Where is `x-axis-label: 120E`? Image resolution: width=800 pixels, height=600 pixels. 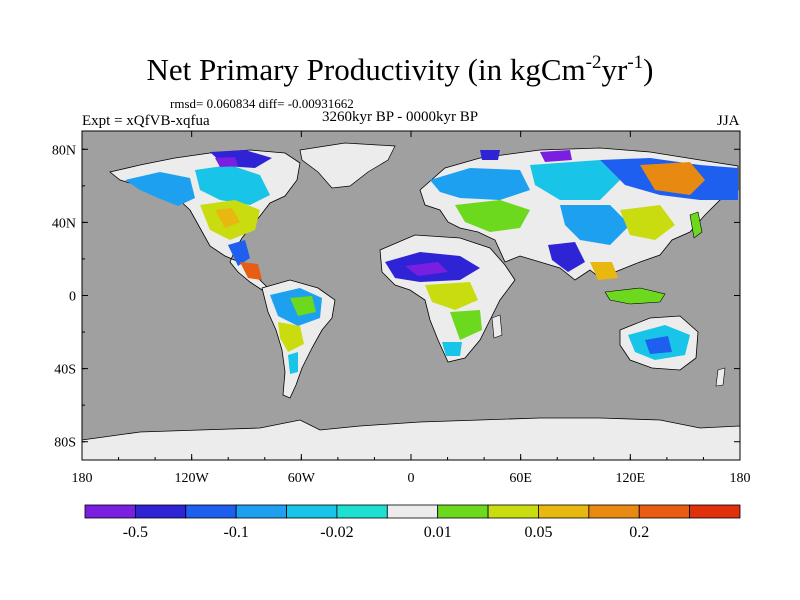
x-axis-label: 120E is located at coordinates (631, 478).